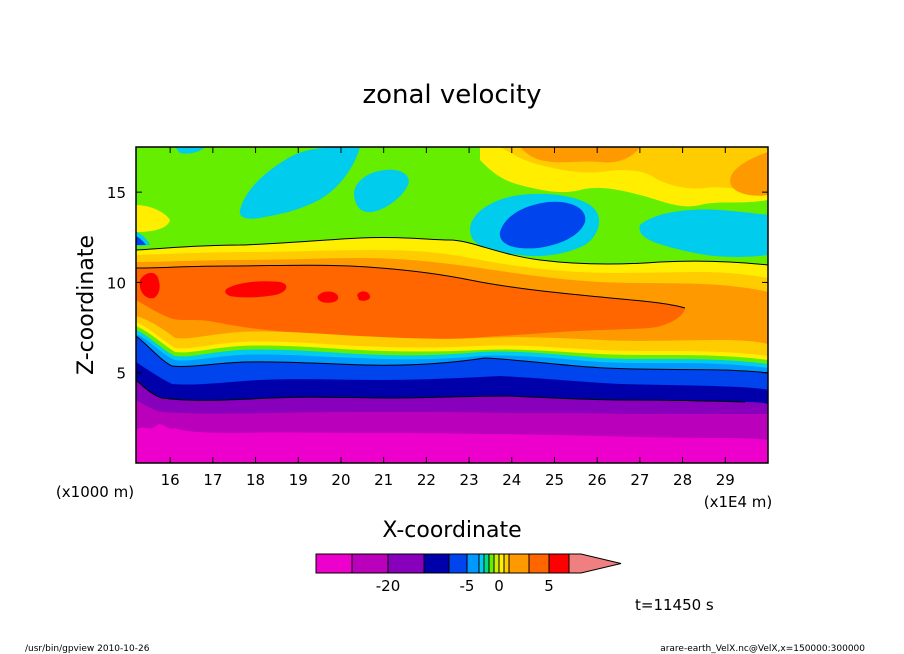 The image size is (904, 654). Describe the element at coordinates (255, 480) in the screenshot. I see `x-tick-label: 18` at that location.